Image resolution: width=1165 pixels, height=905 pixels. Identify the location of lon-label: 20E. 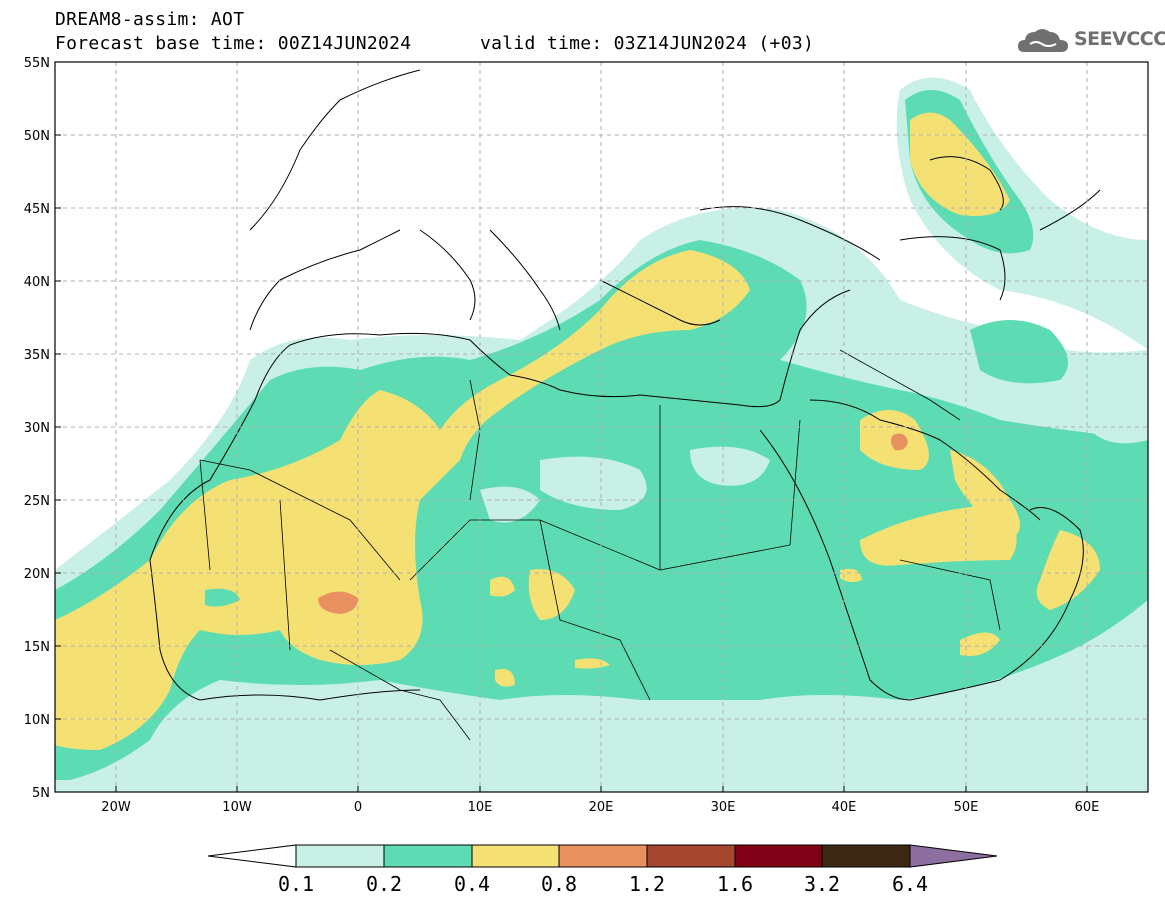
(601, 807).